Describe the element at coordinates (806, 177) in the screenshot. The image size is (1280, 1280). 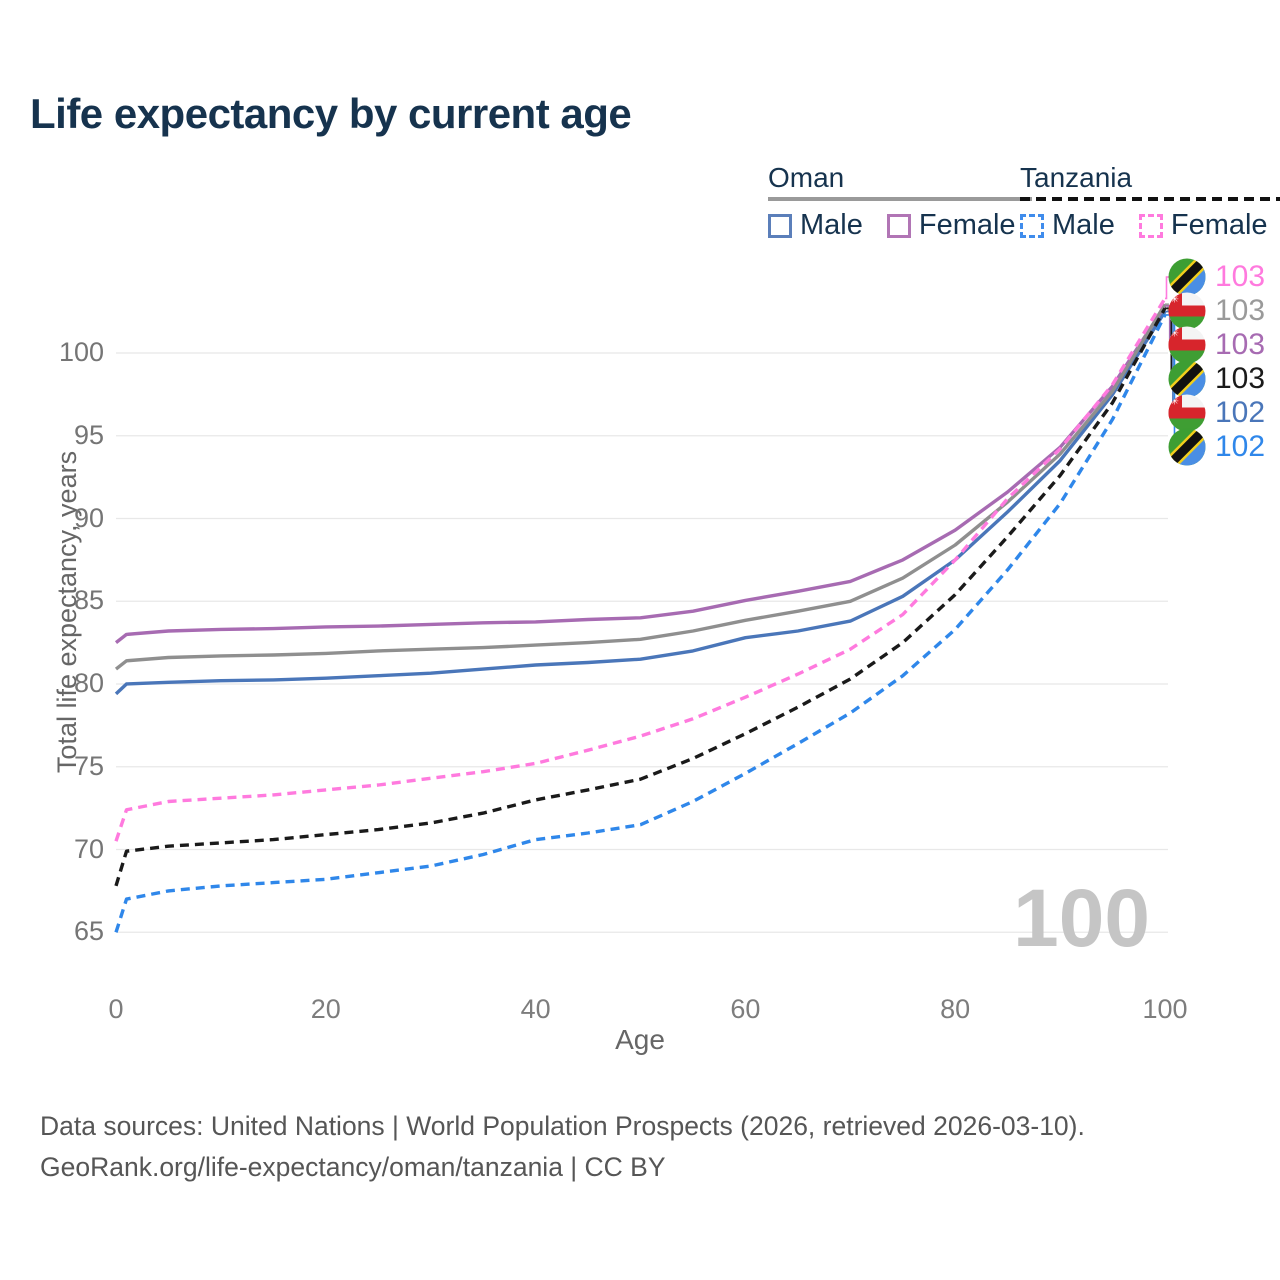
I see `legend-oman-header: Oman` at that location.